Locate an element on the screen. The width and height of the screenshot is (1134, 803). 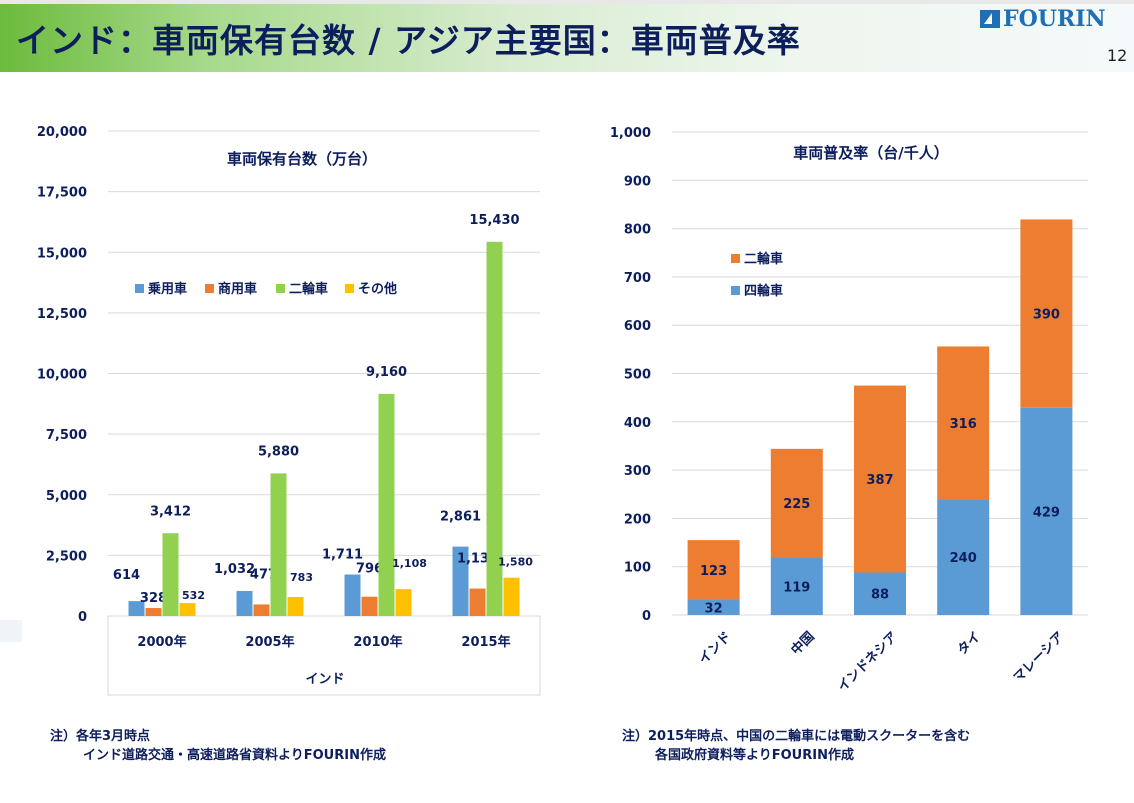
data-label: 328 is located at coordinates (153, 598).